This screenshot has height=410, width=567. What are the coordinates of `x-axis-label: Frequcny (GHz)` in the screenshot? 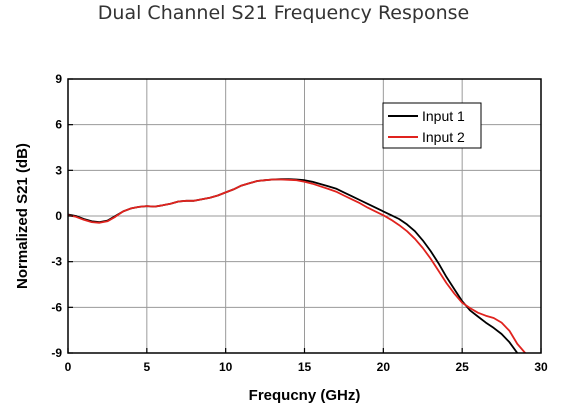 It's located at (305, 395).